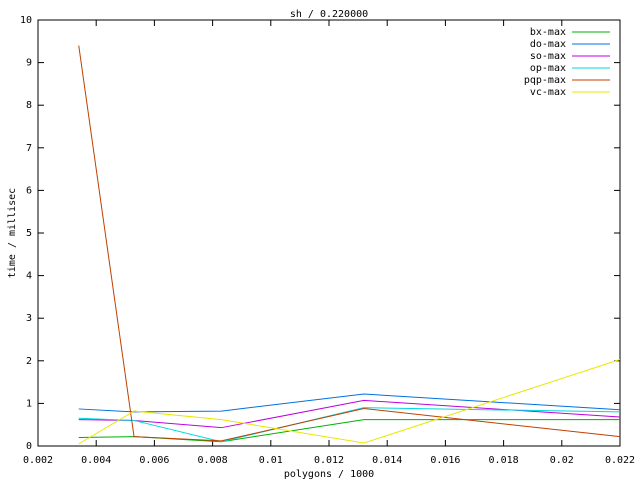 This screenshot has width=640, height=480. Describe the element at coordinates (26, 20) in the screenshot. I see `y-tick-label: 10` at that location.